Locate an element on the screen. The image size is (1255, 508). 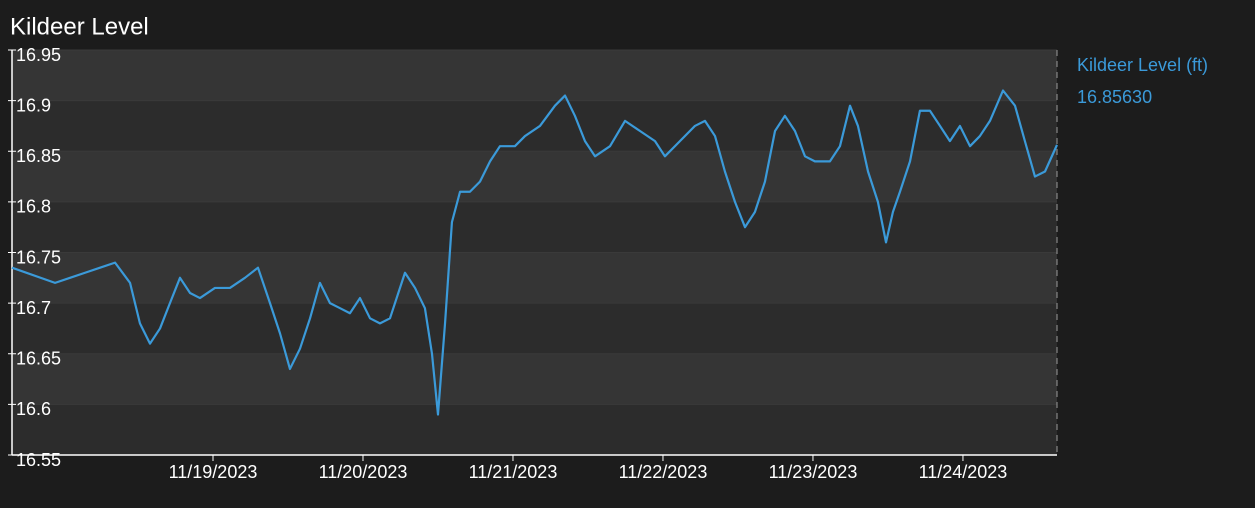
y-tick-label: 16.9 is located at coordinates (33, 105).